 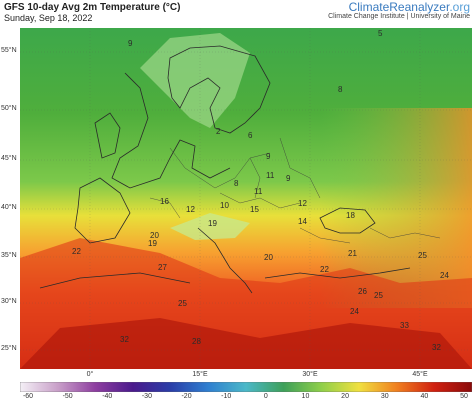 I want to click on colorbar-tick-label: 0, so click(x=265, y=396).